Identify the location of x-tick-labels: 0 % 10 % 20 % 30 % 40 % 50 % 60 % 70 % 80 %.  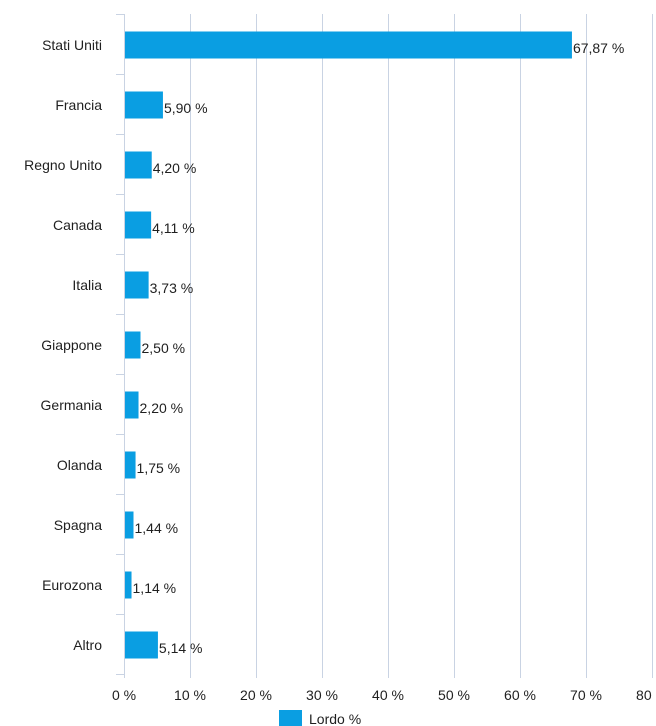
(384, 695).